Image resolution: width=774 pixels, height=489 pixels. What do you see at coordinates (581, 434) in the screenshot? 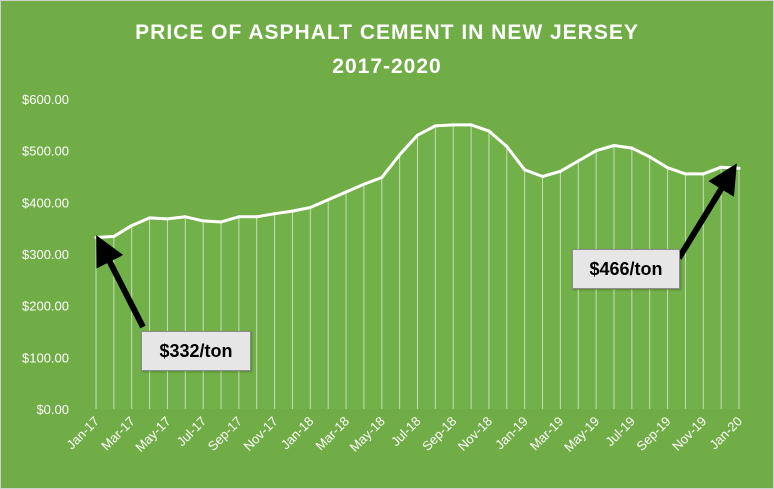
I see `x-tick-label: May-19` at bounding box center [581, 434].